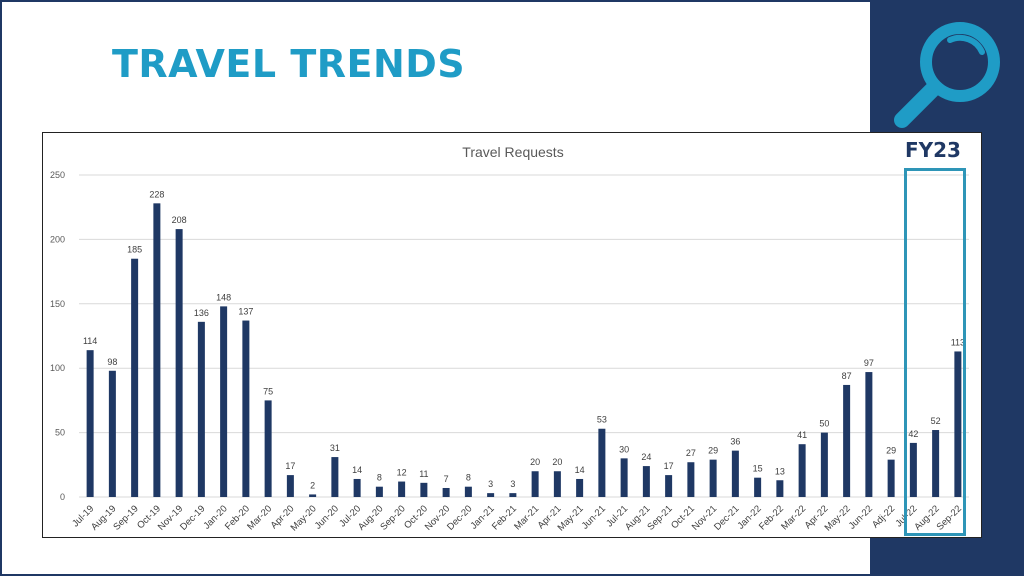 The image size is (1024, 576). Describe the element at coordinates (602, 420) in the screenshot. I see `data-label: 53` at that location.